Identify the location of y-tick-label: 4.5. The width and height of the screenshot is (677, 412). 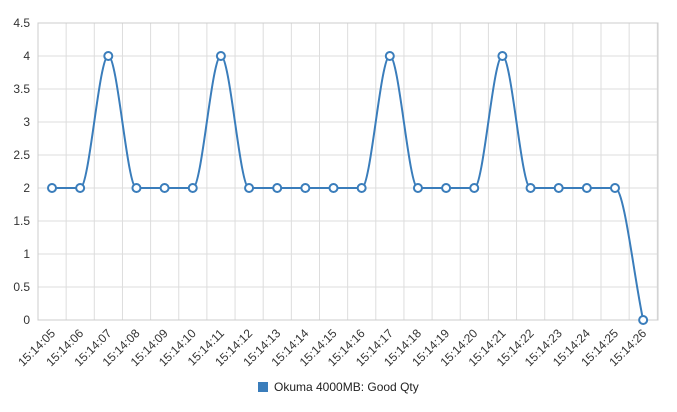
(21, 23).